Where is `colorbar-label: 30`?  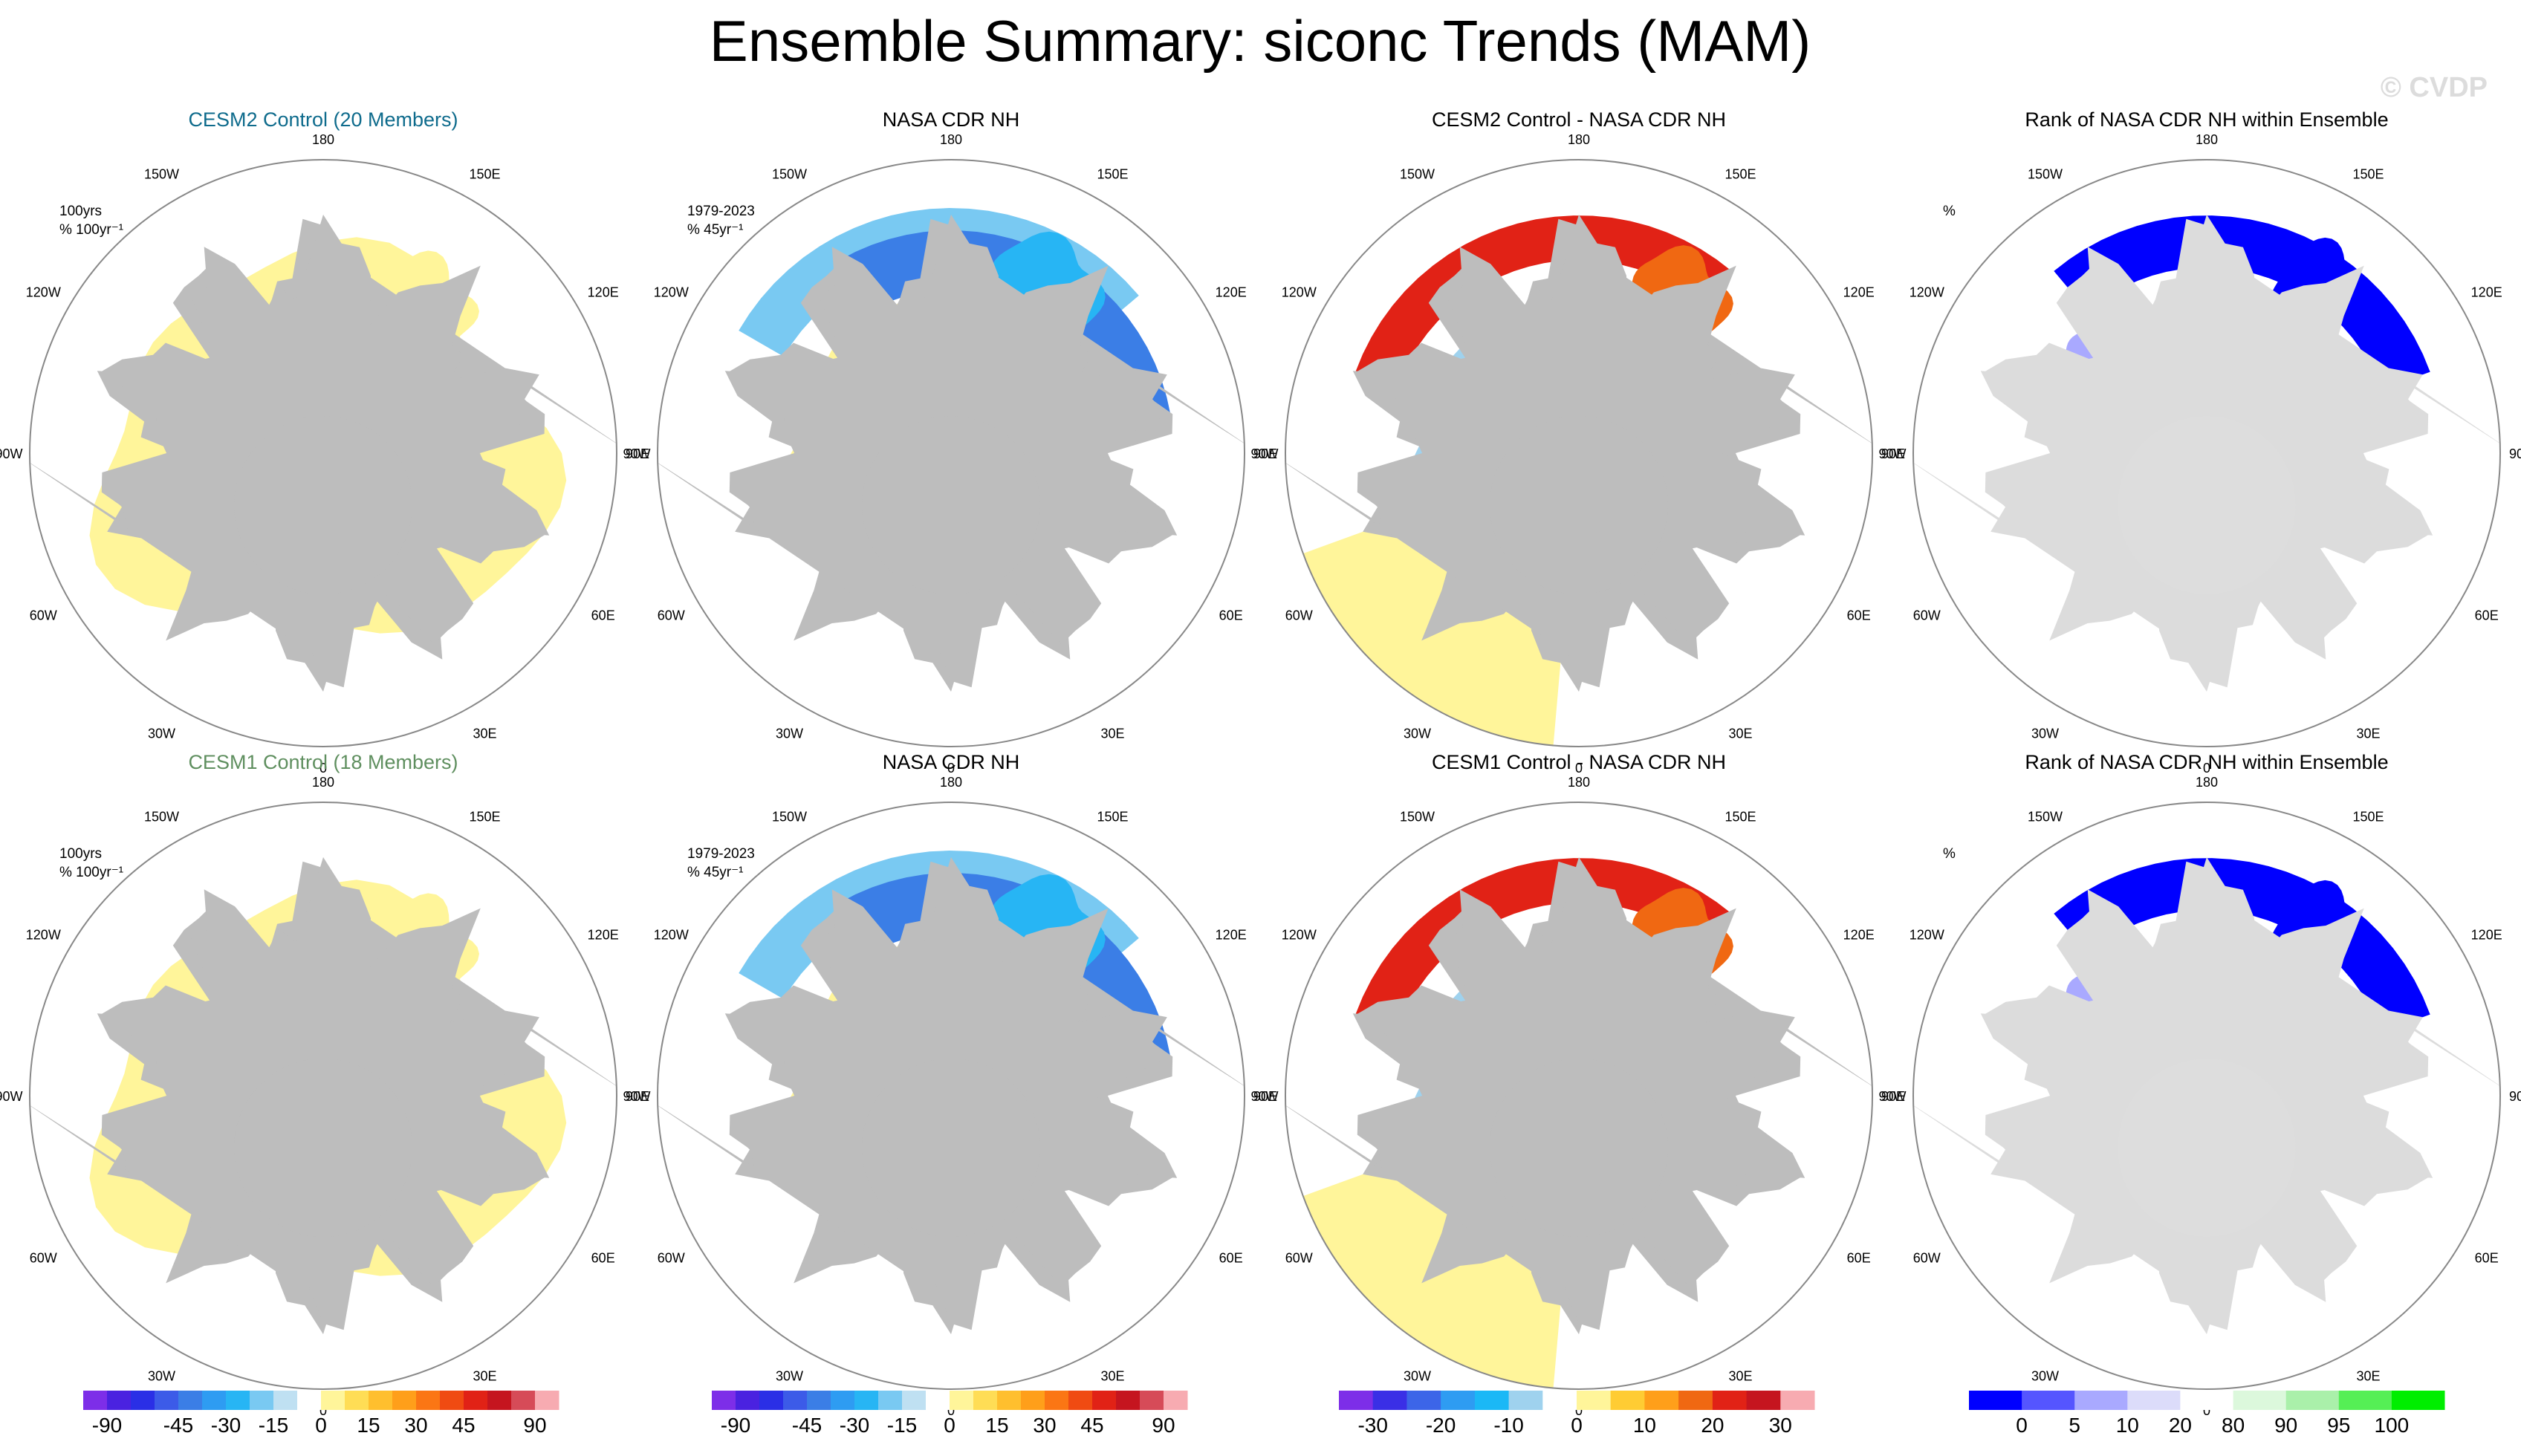 colorbar-label: 30 is located at coordinates (1044, 1426).